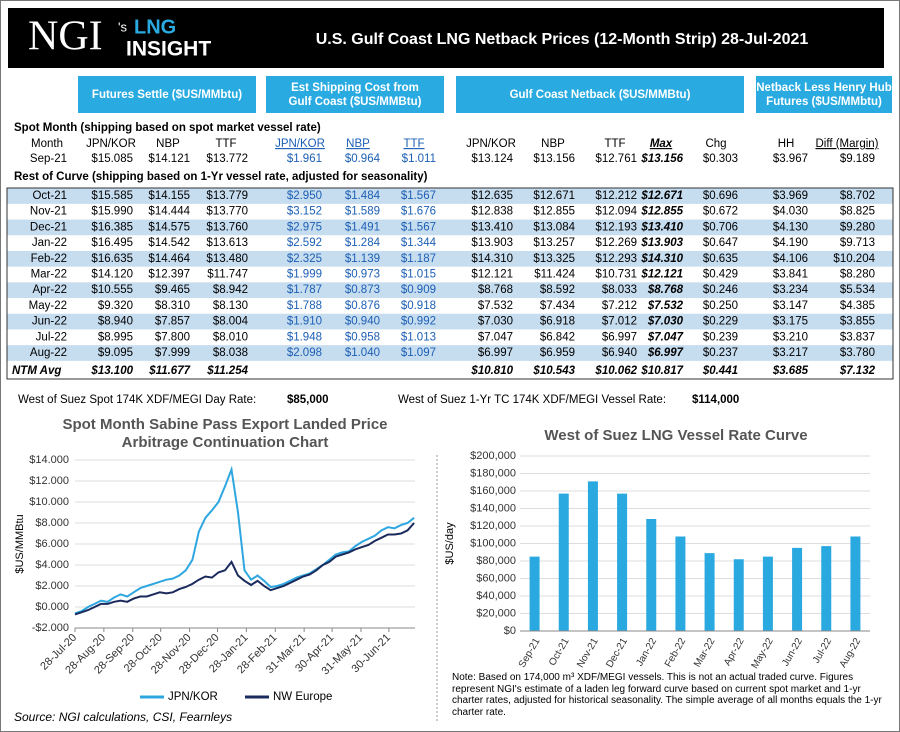 The image size is (900, 732). I want to click on table-cell: $1.040, so click(362, 353).